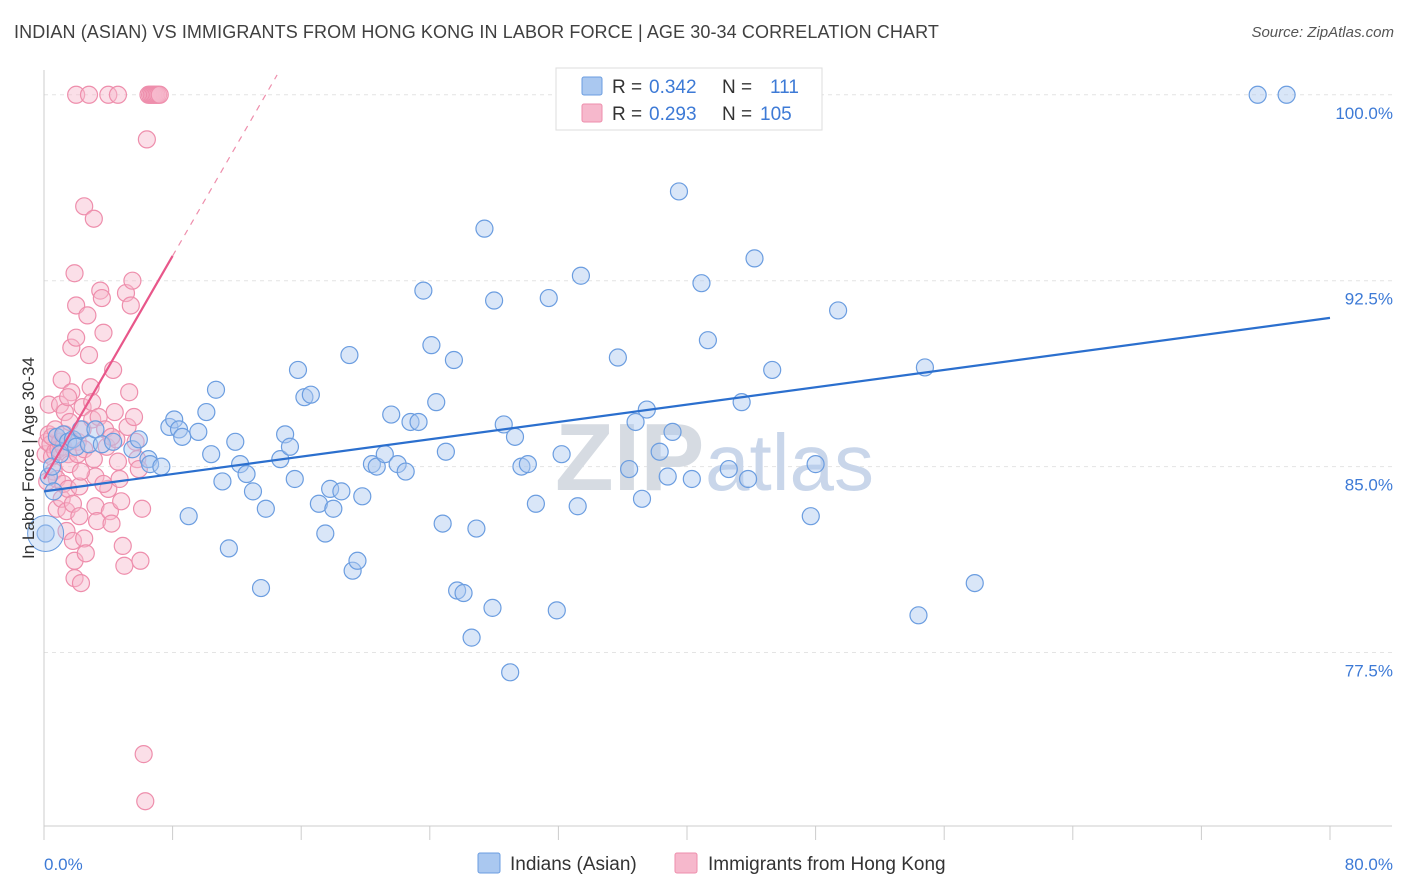 The width and height of the screenshot is (1406, 892). Describe the element at coordinates (1369, 670) in the screenshot. I see `y-tick-label: 77.5%` at that location.